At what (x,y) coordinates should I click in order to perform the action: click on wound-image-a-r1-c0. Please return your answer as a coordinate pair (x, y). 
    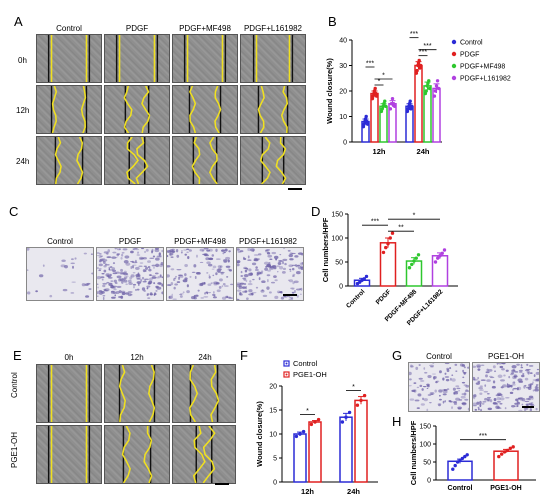
    Looking at the image, I should click on (69, 109).